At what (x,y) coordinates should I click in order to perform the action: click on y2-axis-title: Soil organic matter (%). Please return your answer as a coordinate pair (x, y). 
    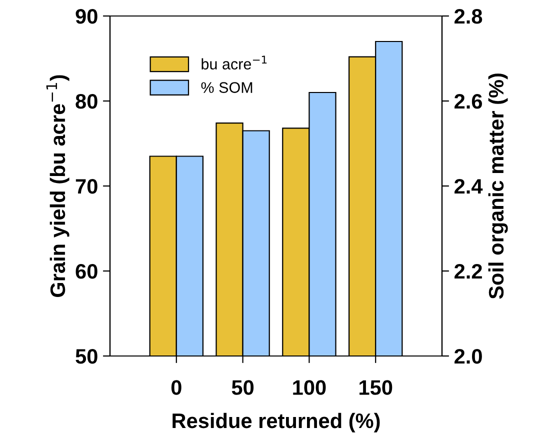
    Looking at the image, I should click on (498, 186).